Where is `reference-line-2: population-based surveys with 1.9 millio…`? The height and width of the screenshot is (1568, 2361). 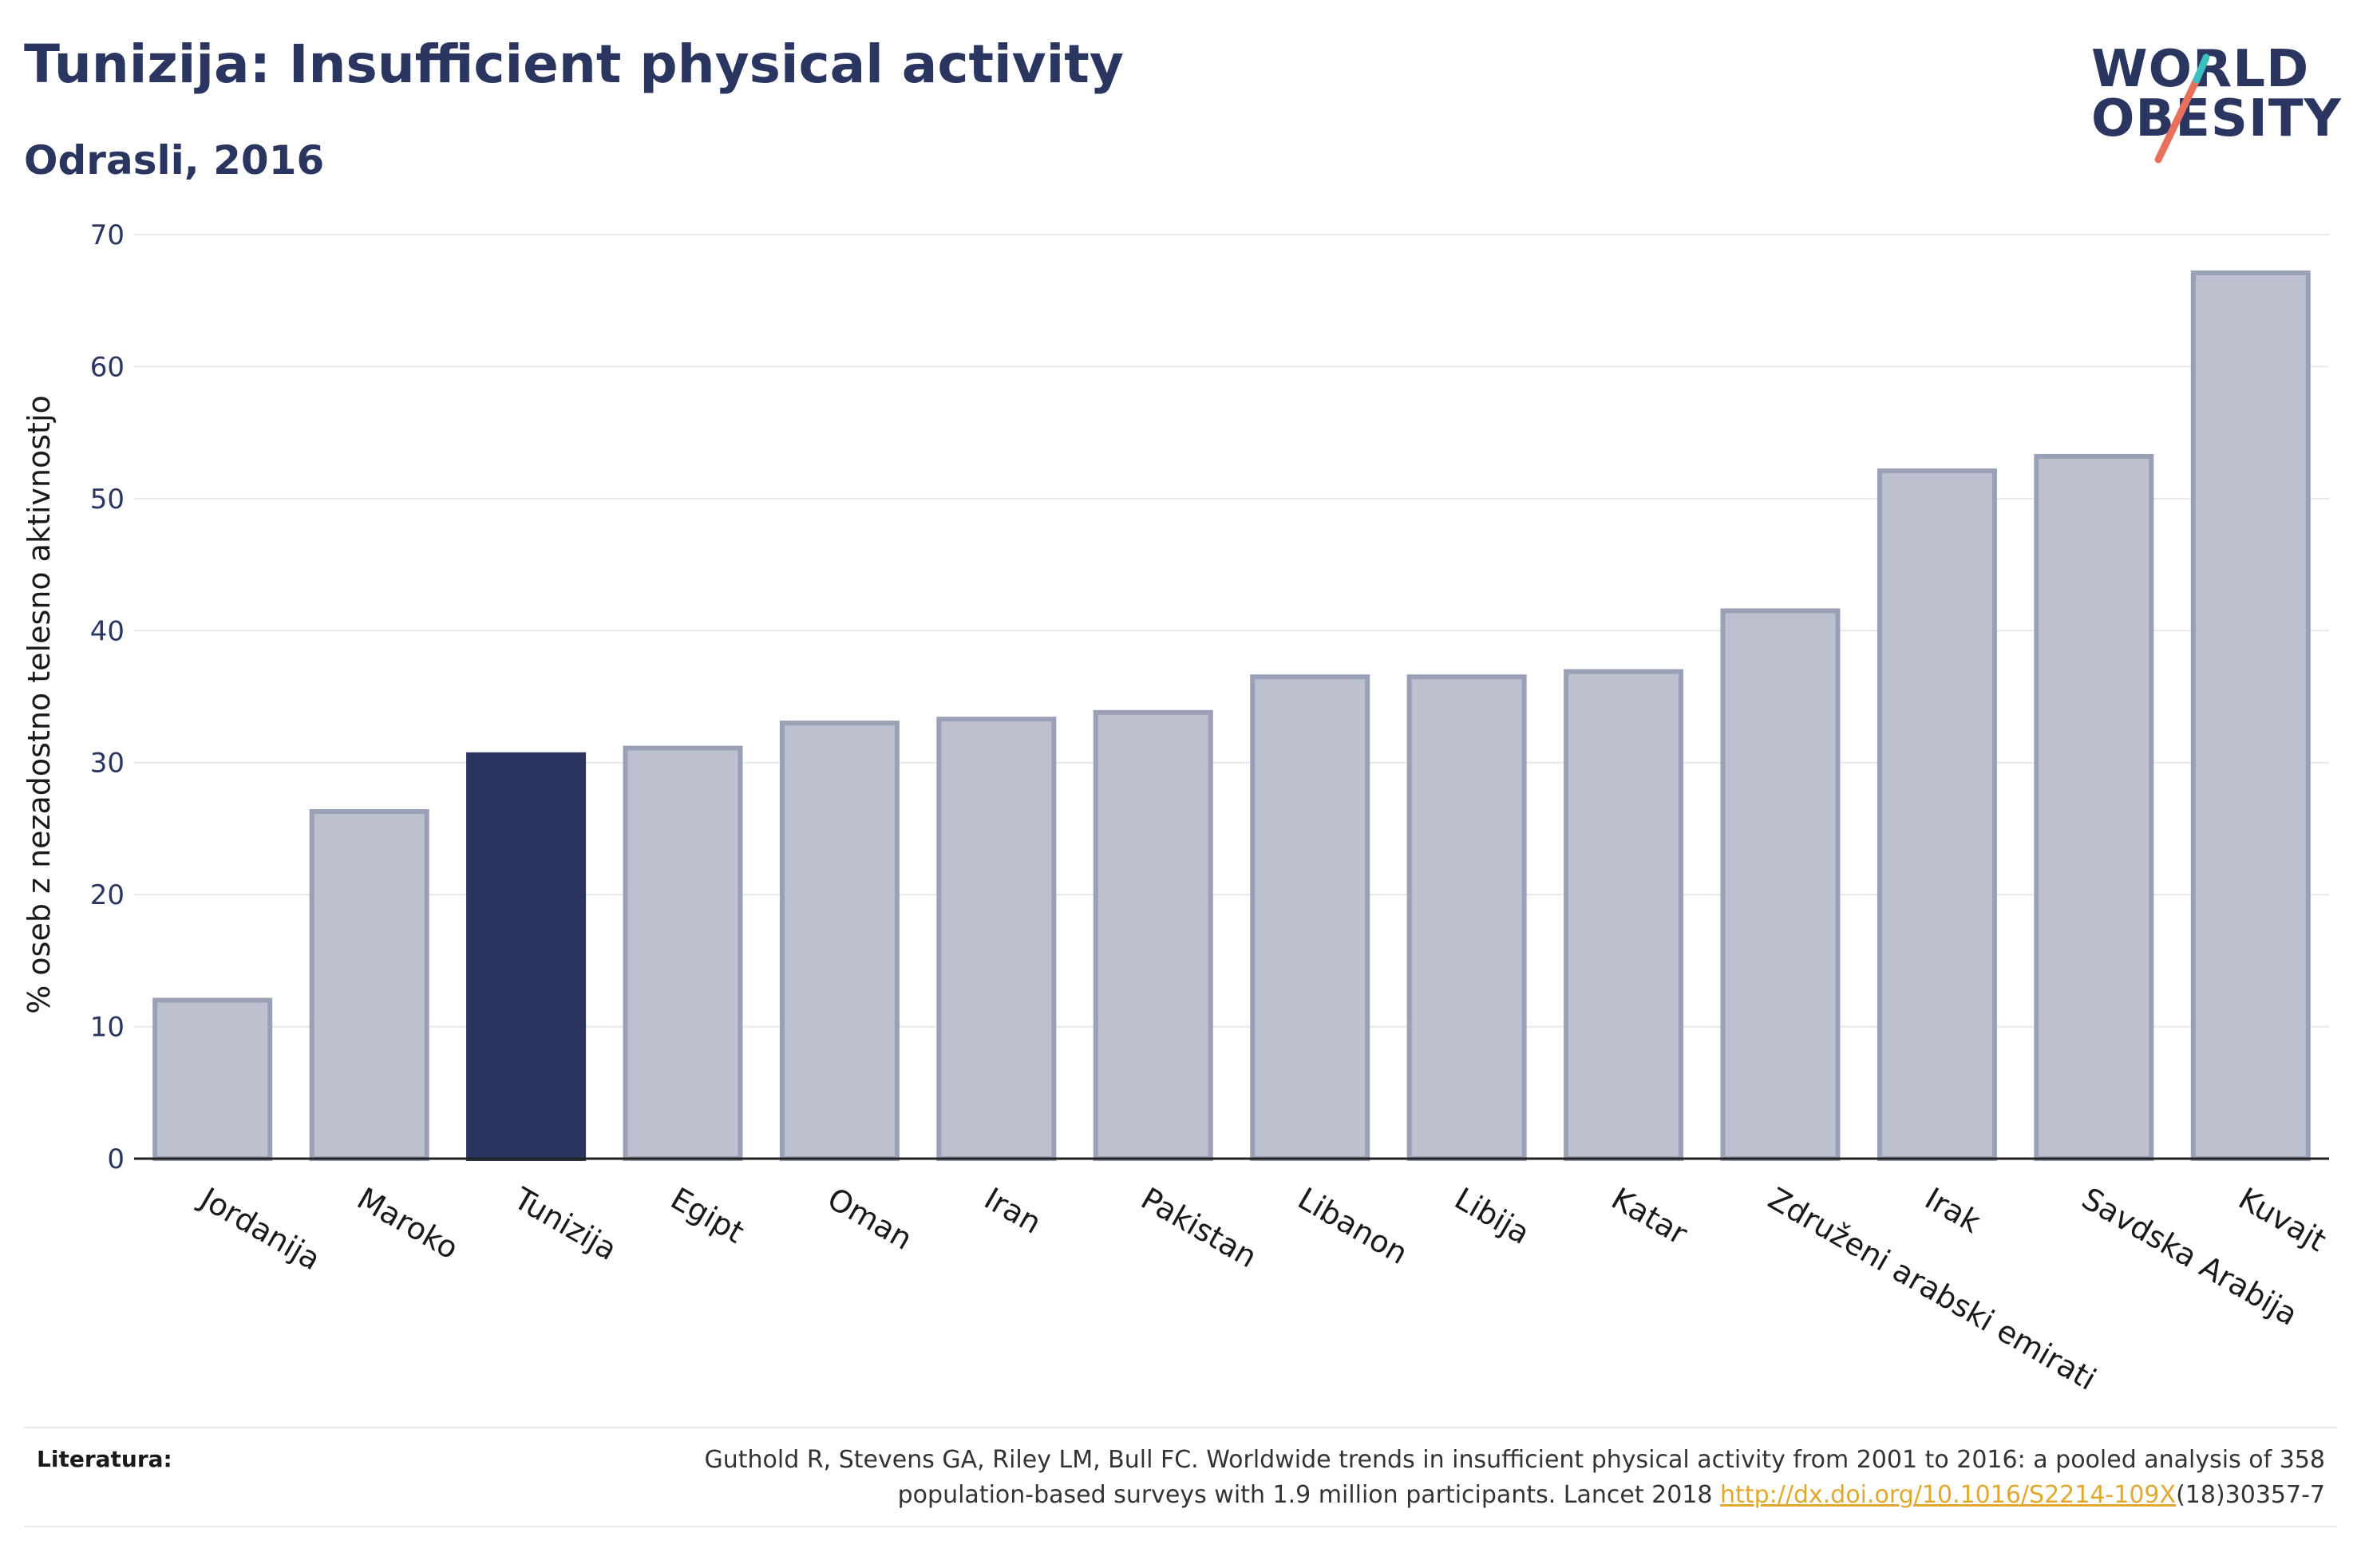
reference-line-2: population-based surveys with 1.9 millio… is located at coordinates (1407, 1495).